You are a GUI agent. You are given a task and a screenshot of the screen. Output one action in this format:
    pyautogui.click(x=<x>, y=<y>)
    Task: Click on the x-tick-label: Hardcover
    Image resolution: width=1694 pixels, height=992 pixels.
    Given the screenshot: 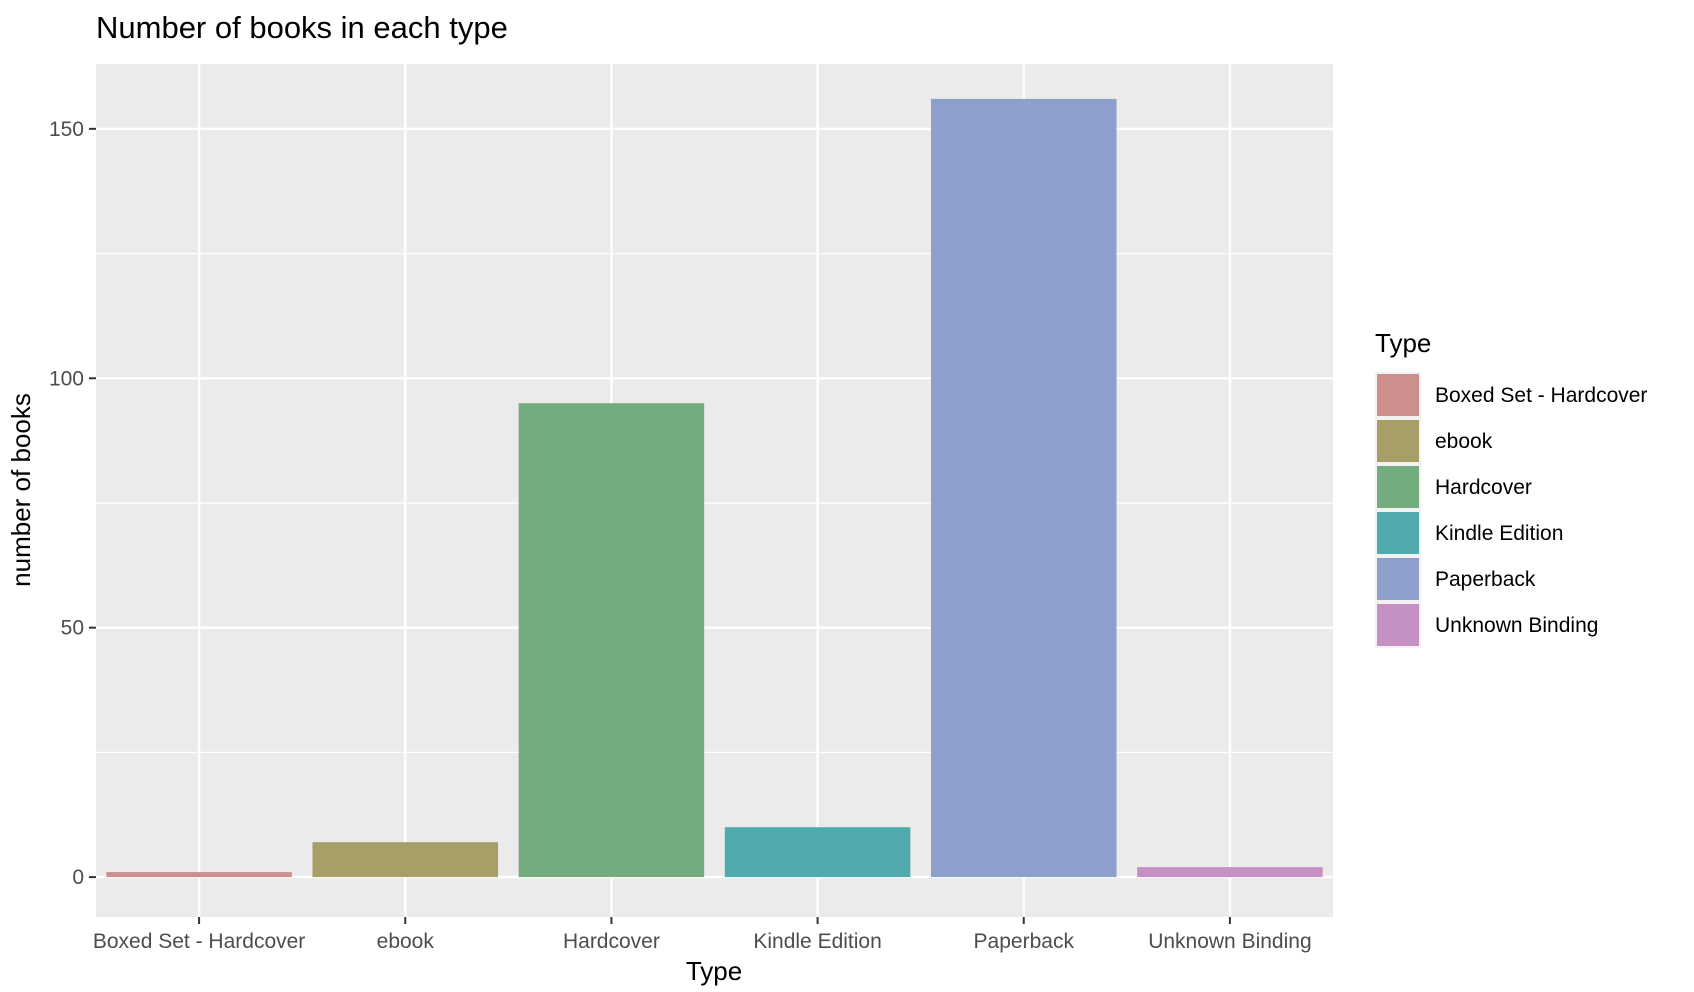 What is the action you would take?
    pyautogui.click(x=611, y=941)
    